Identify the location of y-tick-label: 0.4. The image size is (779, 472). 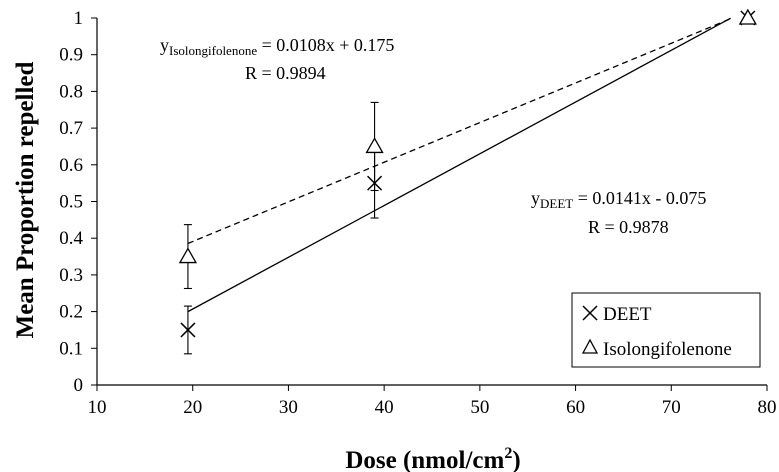
(71, 238).